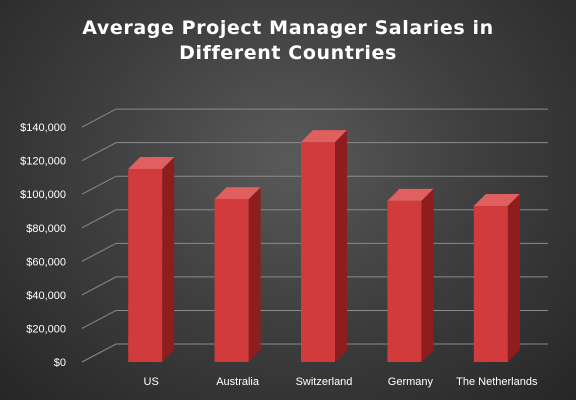 The width and height of the screenshot is (576, 400). Describe the element at coordinates (497, 382) in the screenshot. I see `x-tick-label: The Netherlands` at that location.